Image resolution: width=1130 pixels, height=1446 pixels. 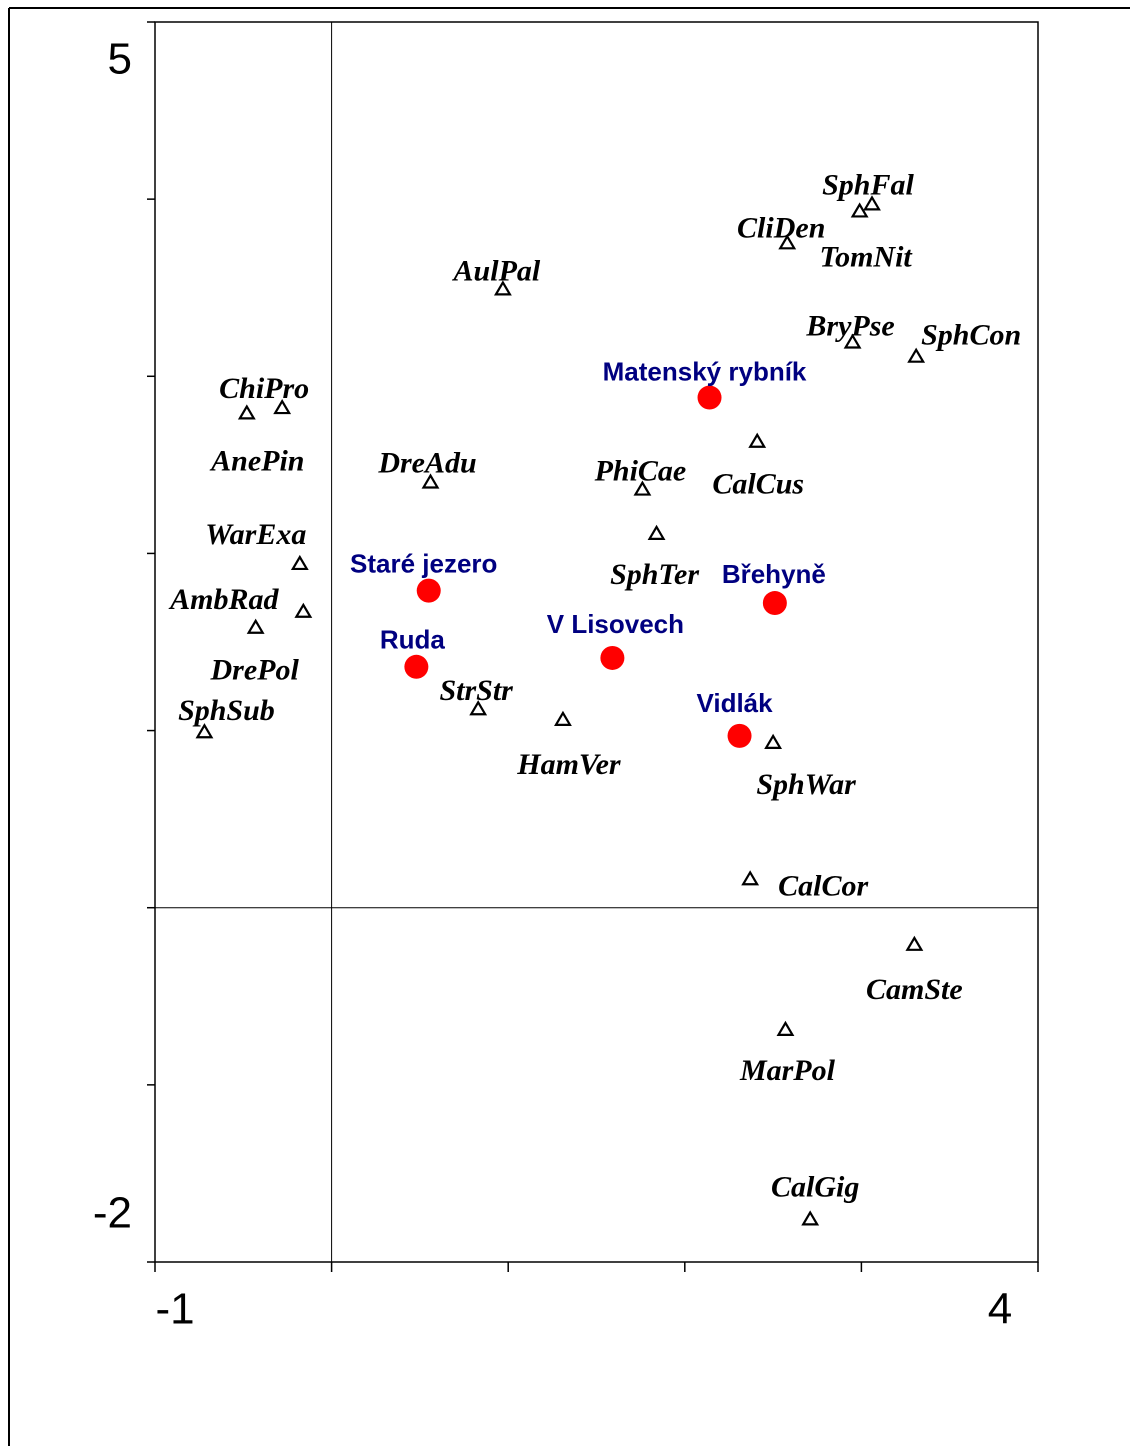 I want to click on species-label: DreAdu, so click(x=426, y=462).